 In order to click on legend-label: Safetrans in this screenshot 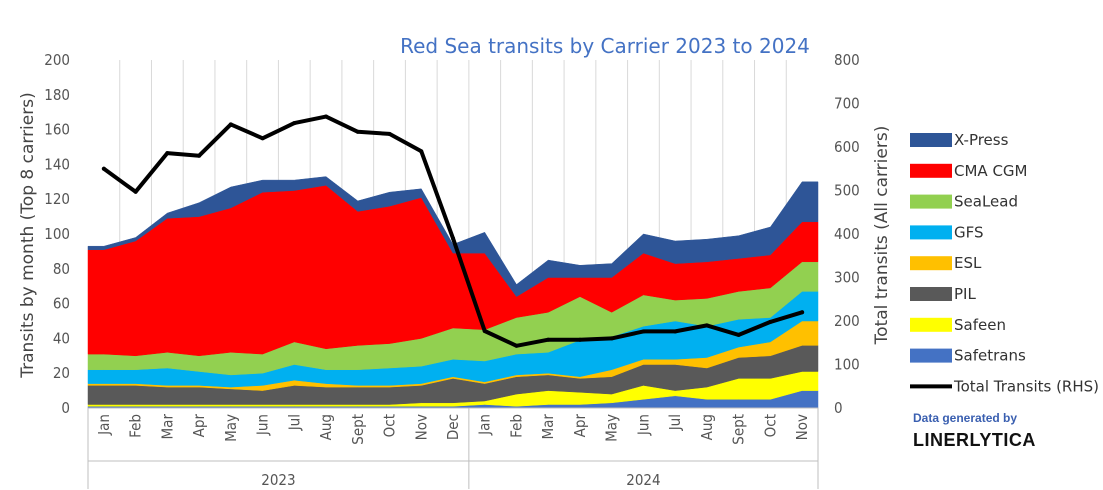, I will do `click(990, 356)`.